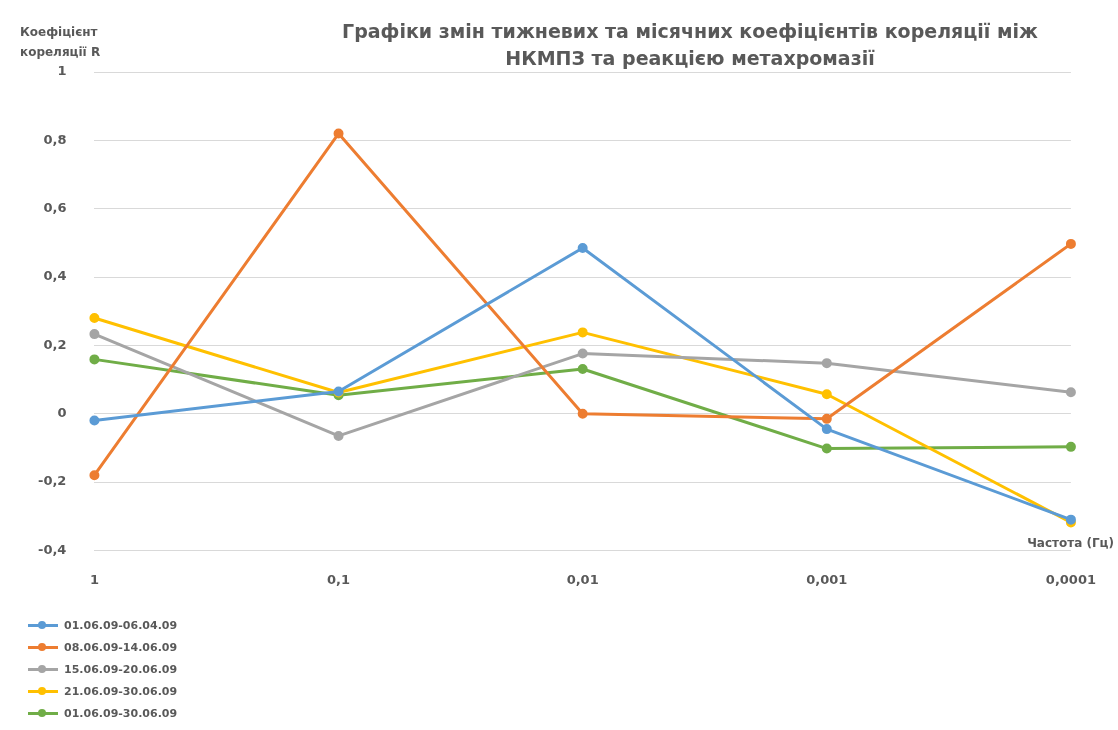  Describe the element at coordinates (55, 208) in the screenshot. I see `y-tick-label: 0,6` at that location.